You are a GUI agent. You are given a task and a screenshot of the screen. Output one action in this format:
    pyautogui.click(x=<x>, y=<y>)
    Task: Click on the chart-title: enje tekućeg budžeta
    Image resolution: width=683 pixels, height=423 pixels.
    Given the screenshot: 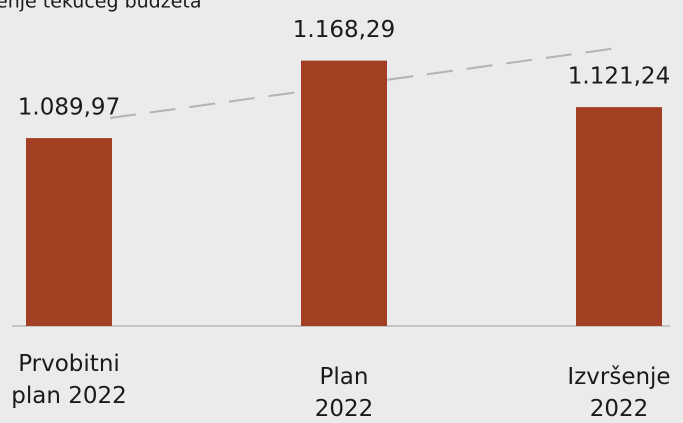 What is the action you would take?
    pyautogui.click(x=101, y=6)
    